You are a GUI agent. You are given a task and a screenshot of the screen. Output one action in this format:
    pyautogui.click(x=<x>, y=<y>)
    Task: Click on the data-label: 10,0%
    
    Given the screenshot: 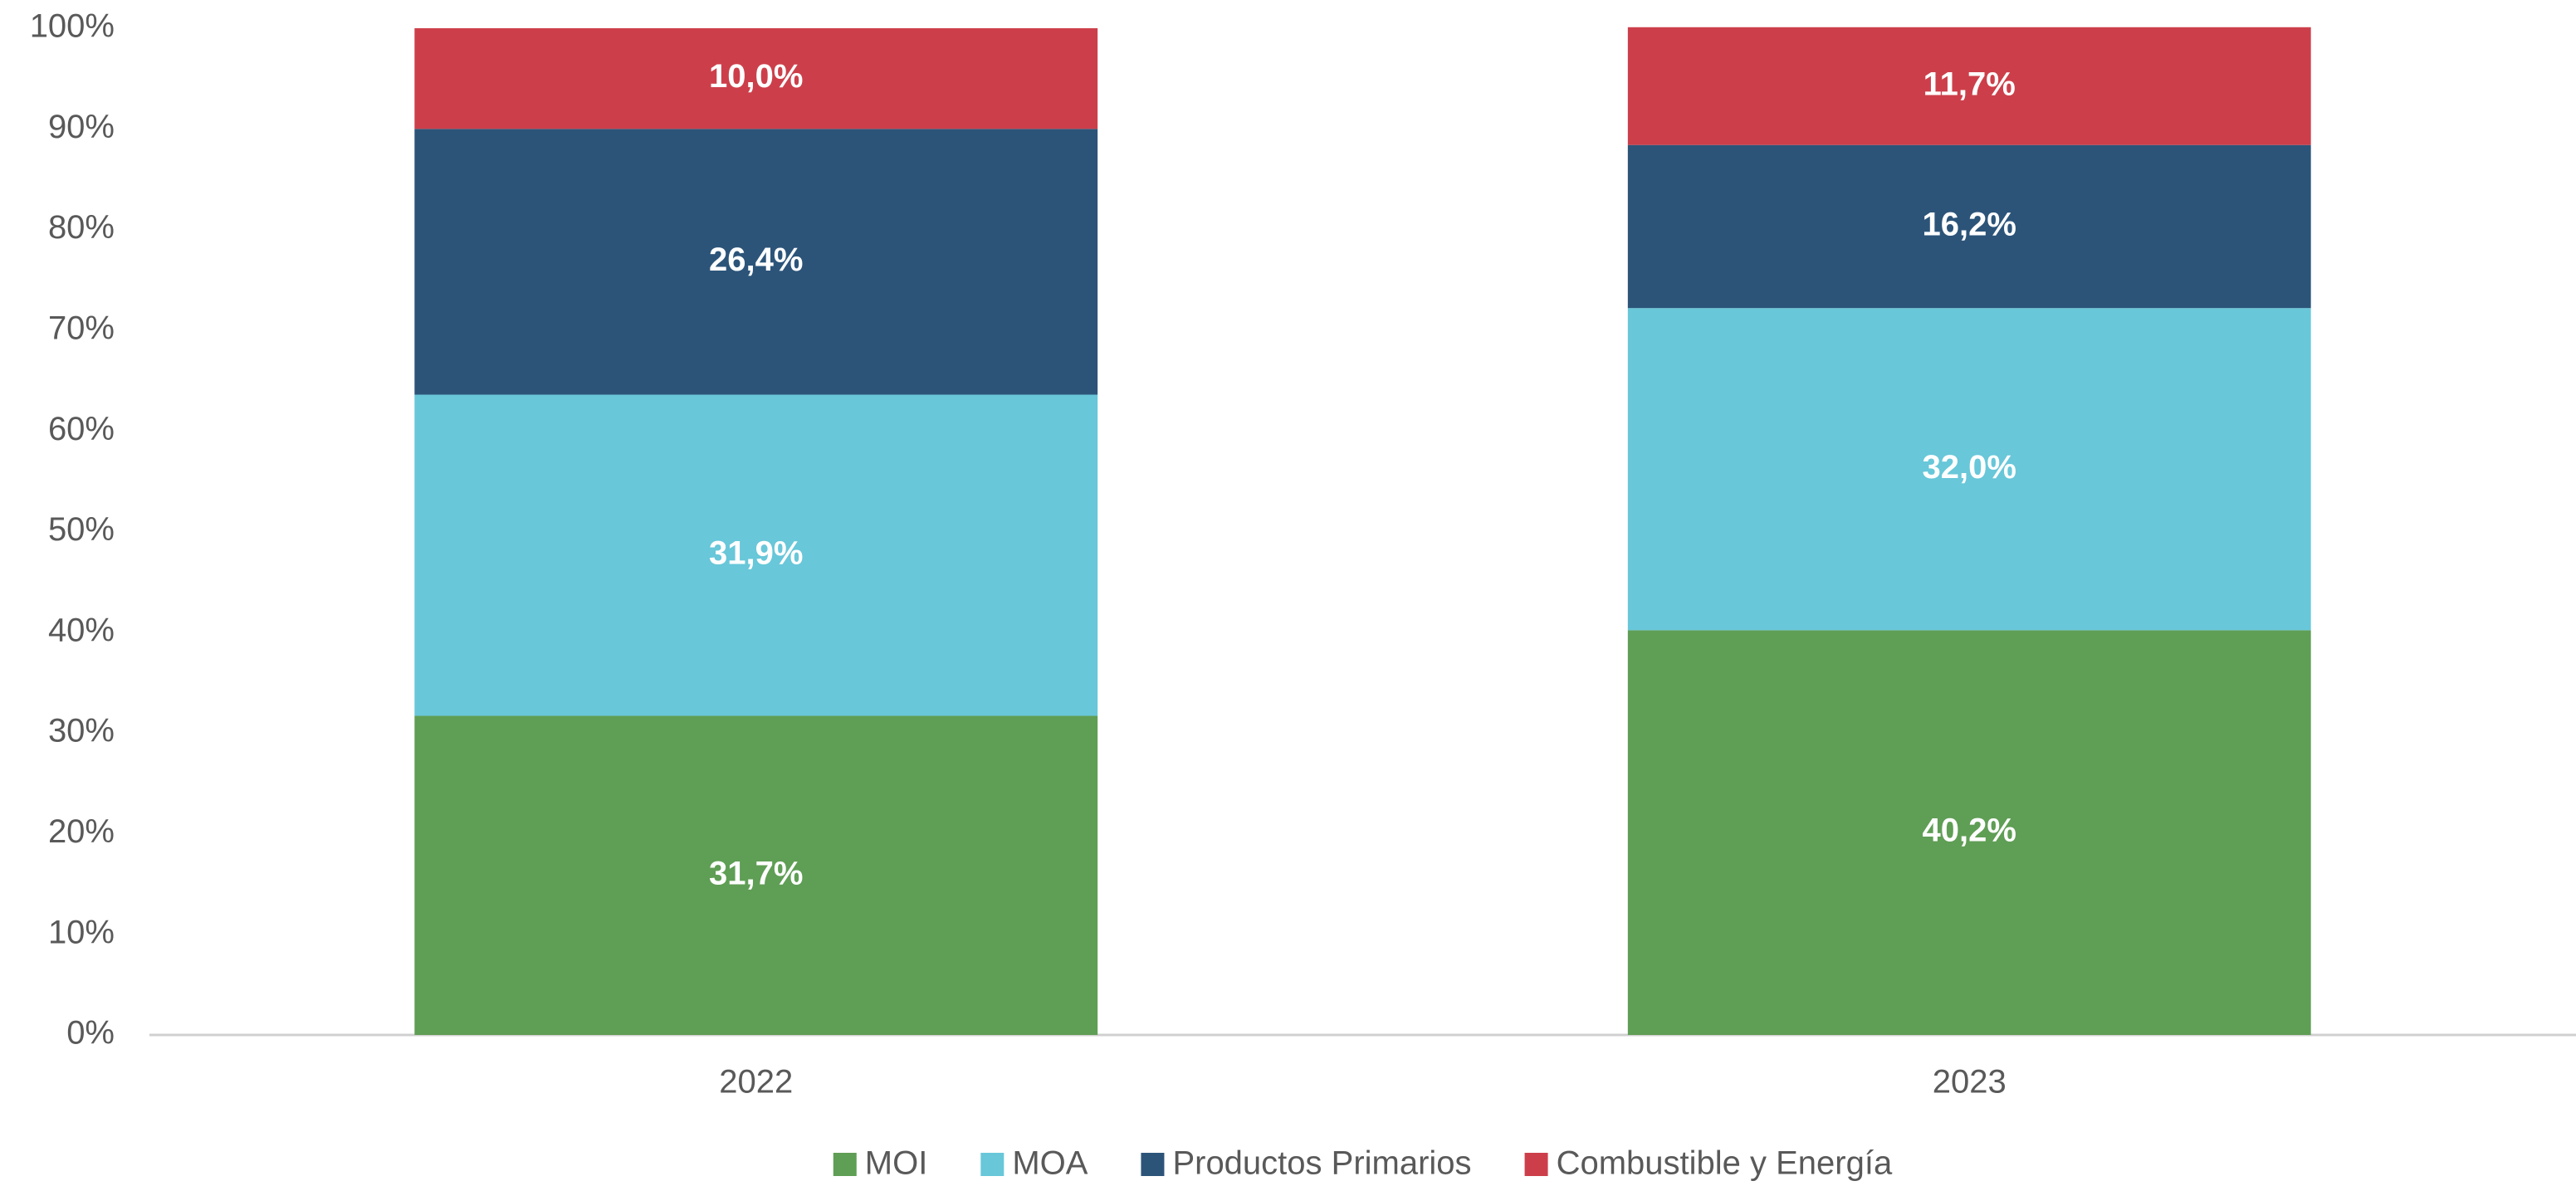 What is the action you would take?
    pyautogui.click(x=756, y=76)
    